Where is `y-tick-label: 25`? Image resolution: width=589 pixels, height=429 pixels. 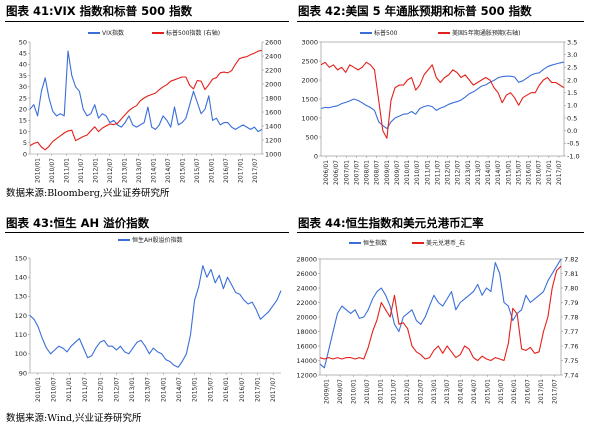 y-tick-label: 25 is located at coordinates (23, 98).